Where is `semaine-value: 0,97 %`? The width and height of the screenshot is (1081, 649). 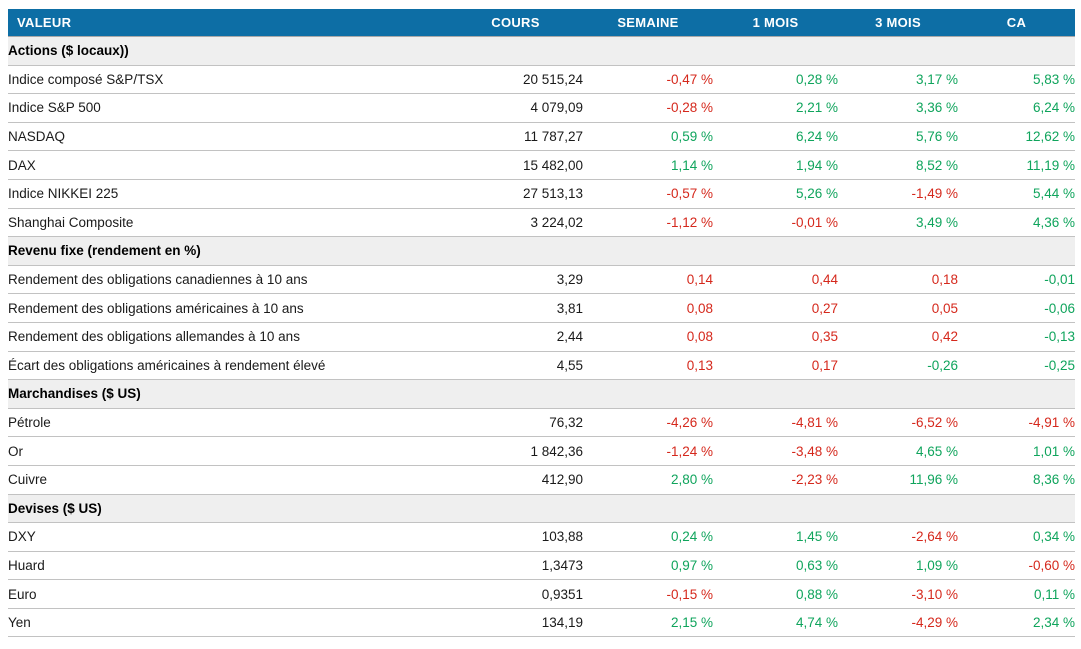 semaine-value: 0,97 % is located at coordinates (648, 566).